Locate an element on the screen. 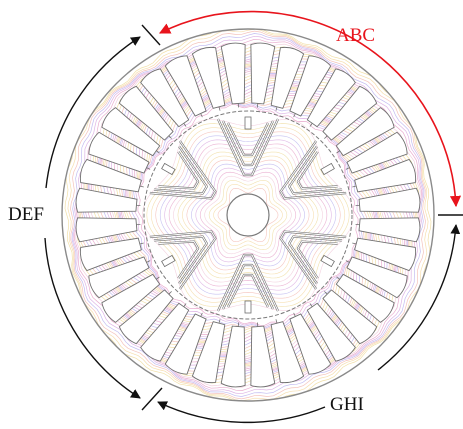  boundary-tick-top is located at coordinates (151, 35).